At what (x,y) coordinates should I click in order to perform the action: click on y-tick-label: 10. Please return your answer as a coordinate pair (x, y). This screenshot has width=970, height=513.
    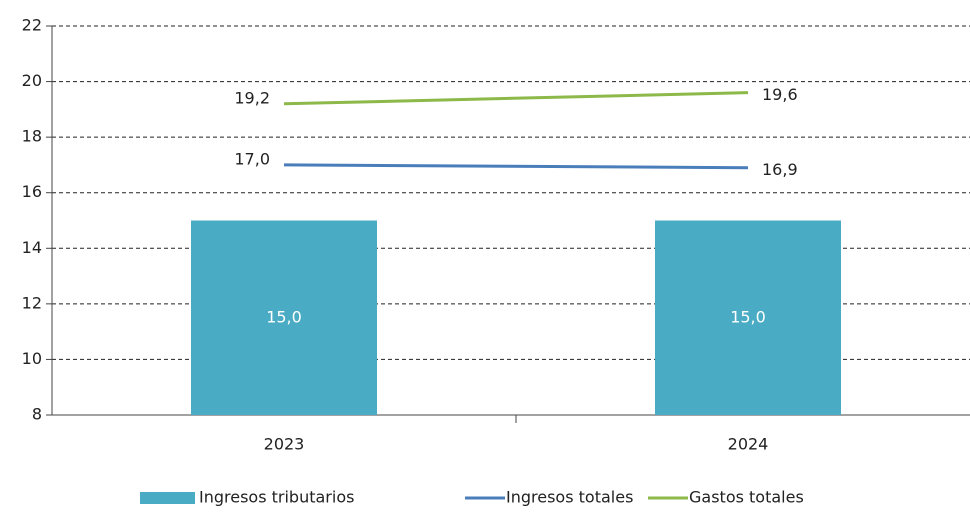
    Looking at the image, I should click on (32, 358).